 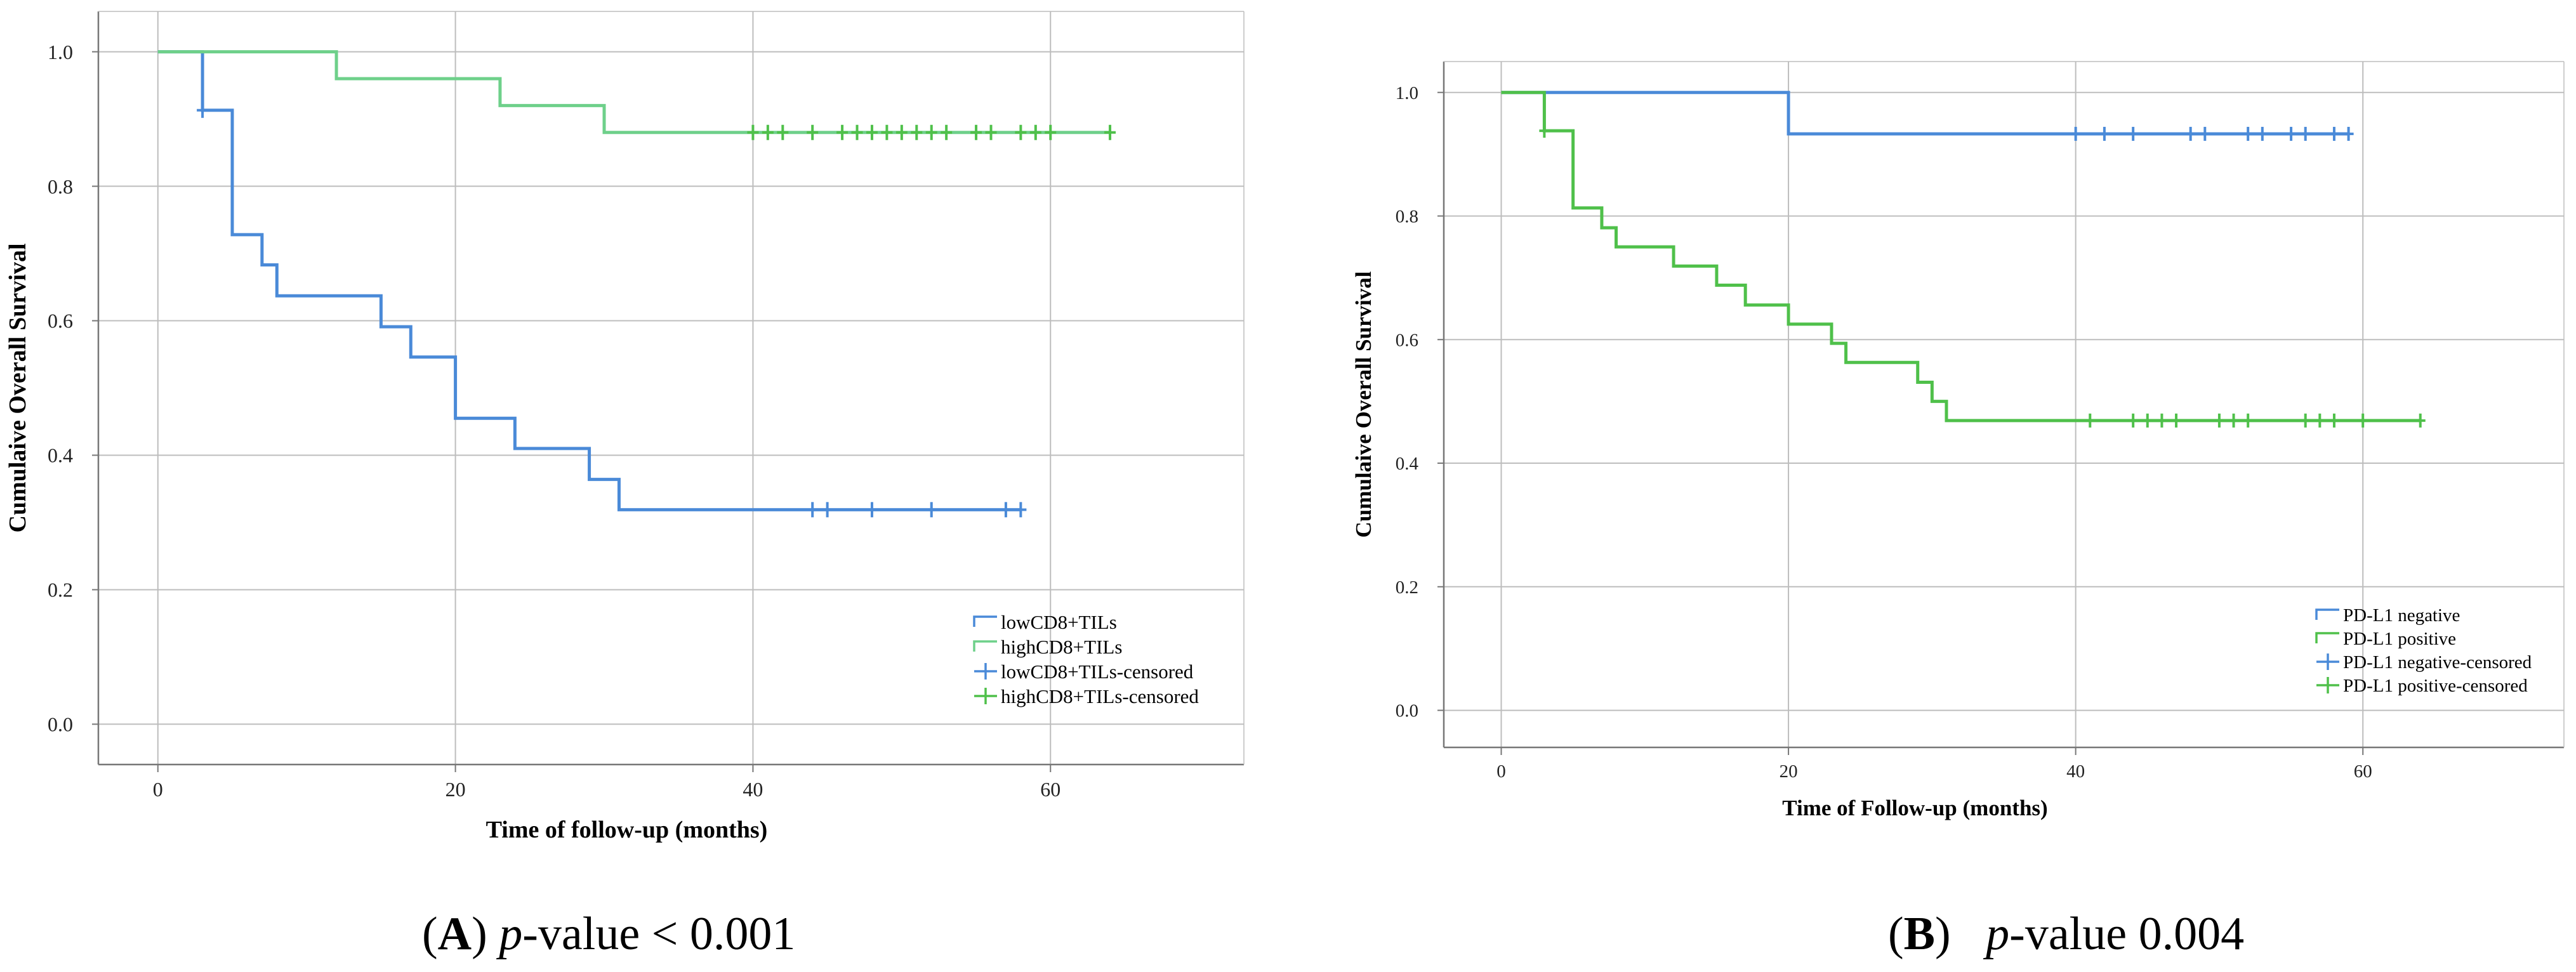 I want to click on legend-label-3: highCD8+TILs-censored, so click(x=1100, y=696).